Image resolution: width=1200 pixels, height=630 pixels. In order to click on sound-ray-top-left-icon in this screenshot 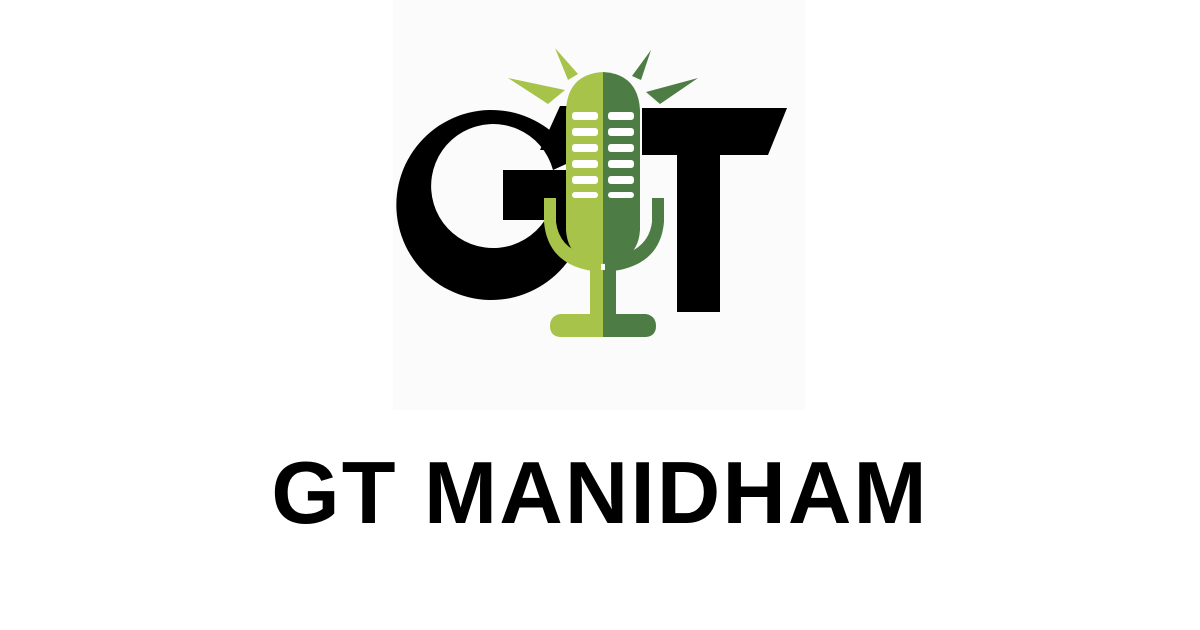, I will do `click(566, 64)`.